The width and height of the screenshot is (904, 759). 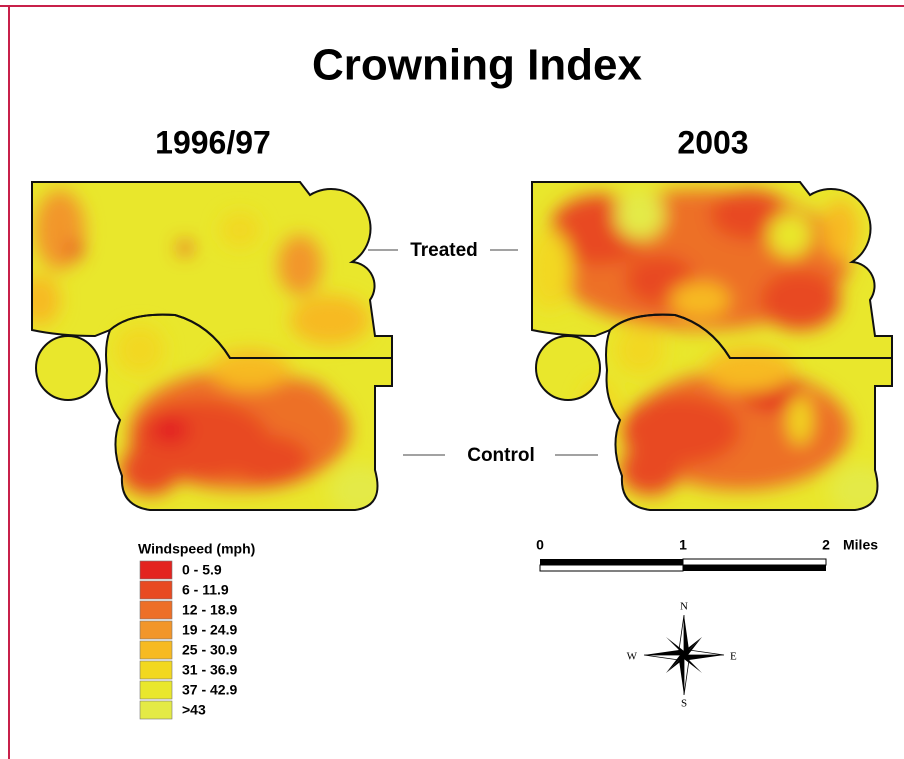 What do you see at coordinates (683, 545) in the screenshot?
I see `scale-label: 1` at bounding box center [683, 545].